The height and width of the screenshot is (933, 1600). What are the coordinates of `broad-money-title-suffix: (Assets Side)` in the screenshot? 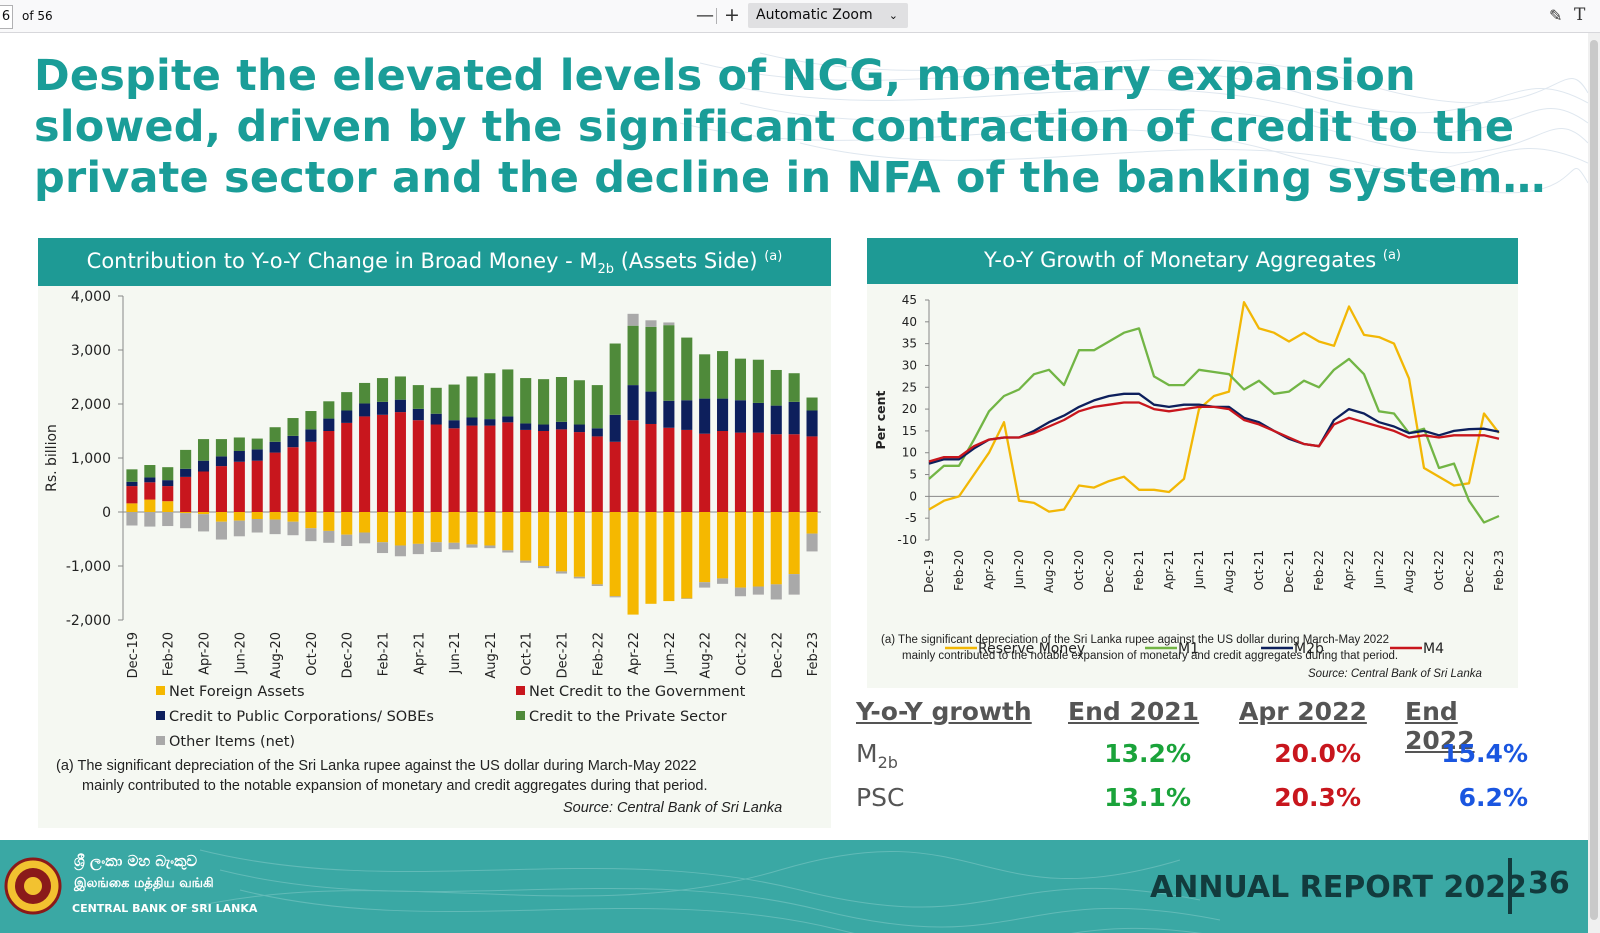 It's located at (689, 261).